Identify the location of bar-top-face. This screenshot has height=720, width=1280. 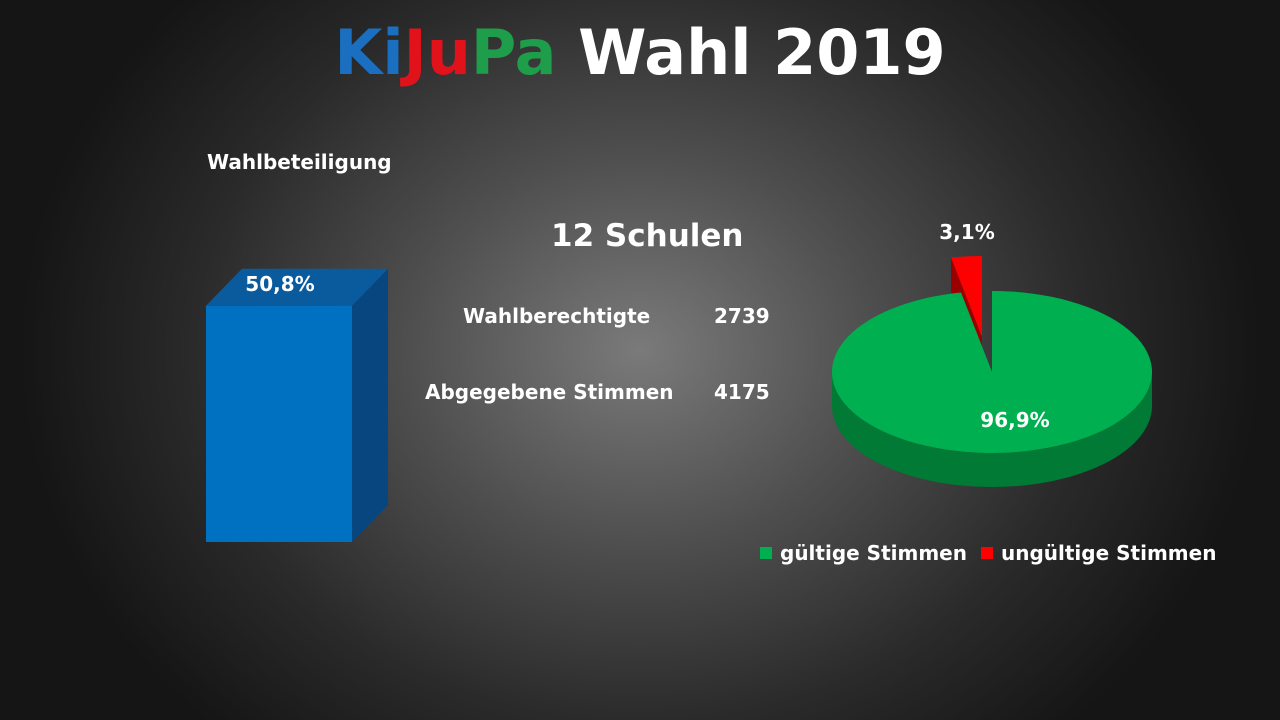
(297, 287).